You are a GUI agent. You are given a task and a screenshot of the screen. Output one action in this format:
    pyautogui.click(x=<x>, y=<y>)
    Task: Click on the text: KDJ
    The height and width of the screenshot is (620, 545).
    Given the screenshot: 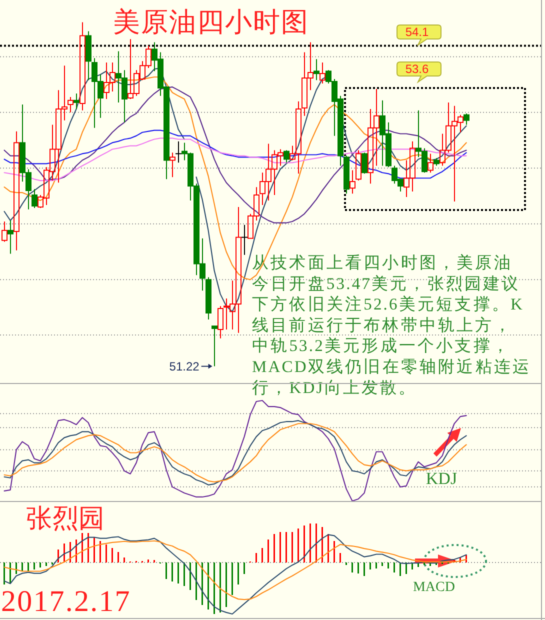 What is the action you would take?
    pyautogui.click(x=442, y=478)
    